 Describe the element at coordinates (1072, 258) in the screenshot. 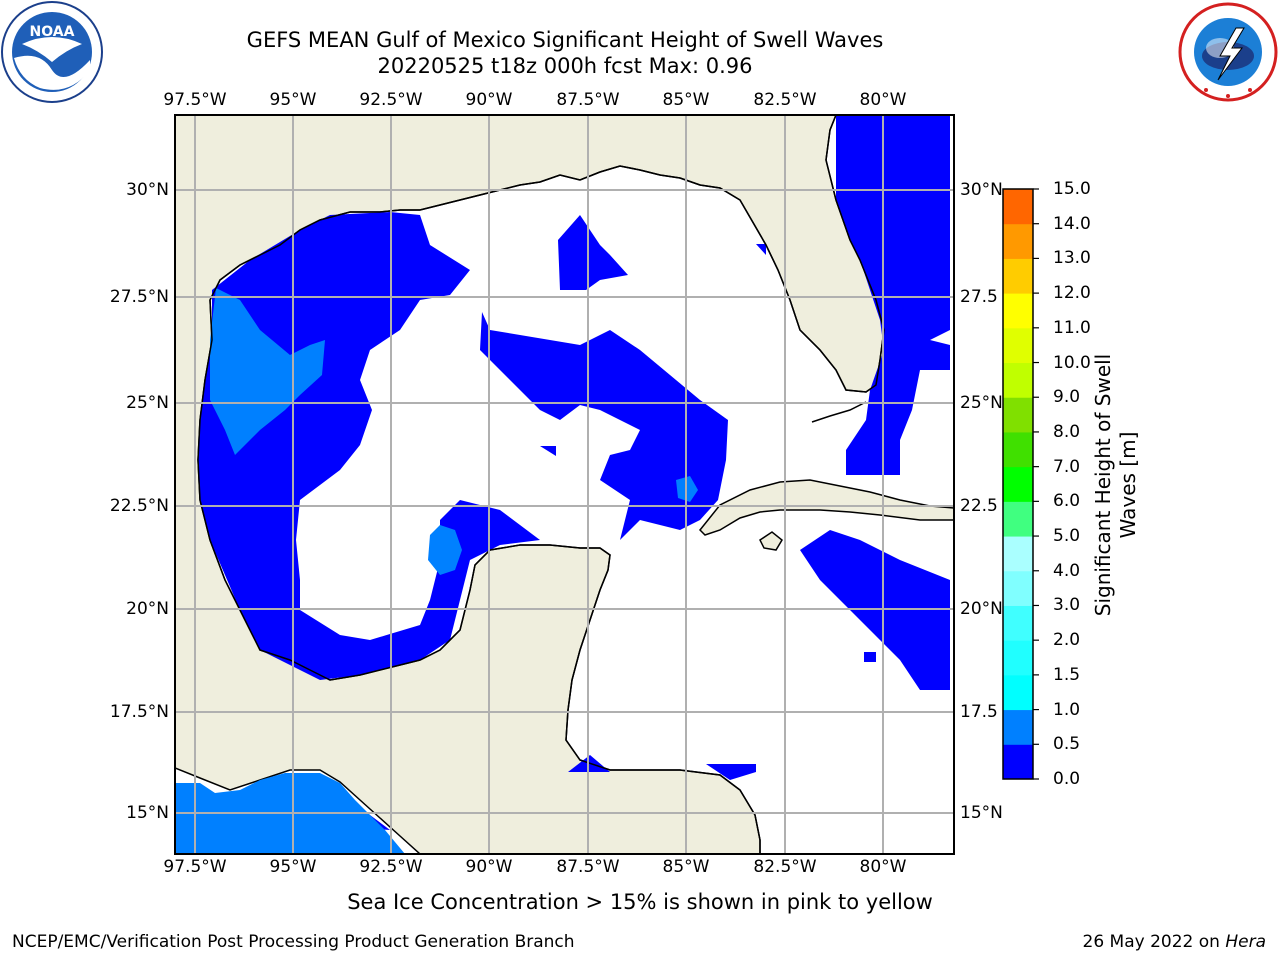

I see `colorbar-tick-label: 13.0` at that location.